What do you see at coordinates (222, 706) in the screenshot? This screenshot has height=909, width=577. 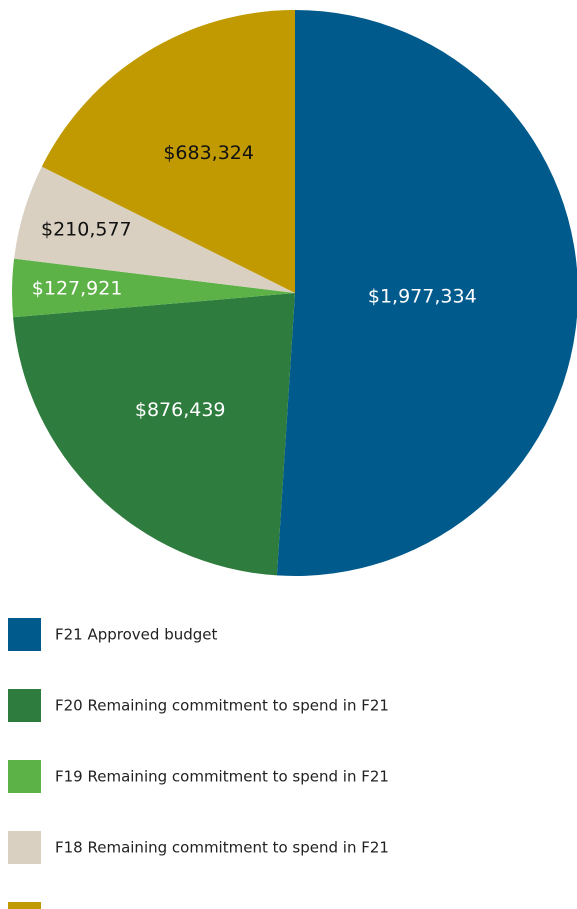 I see `legend-label: F20 Remaining commitment to spend in F21` at bounding box center [222, 706].